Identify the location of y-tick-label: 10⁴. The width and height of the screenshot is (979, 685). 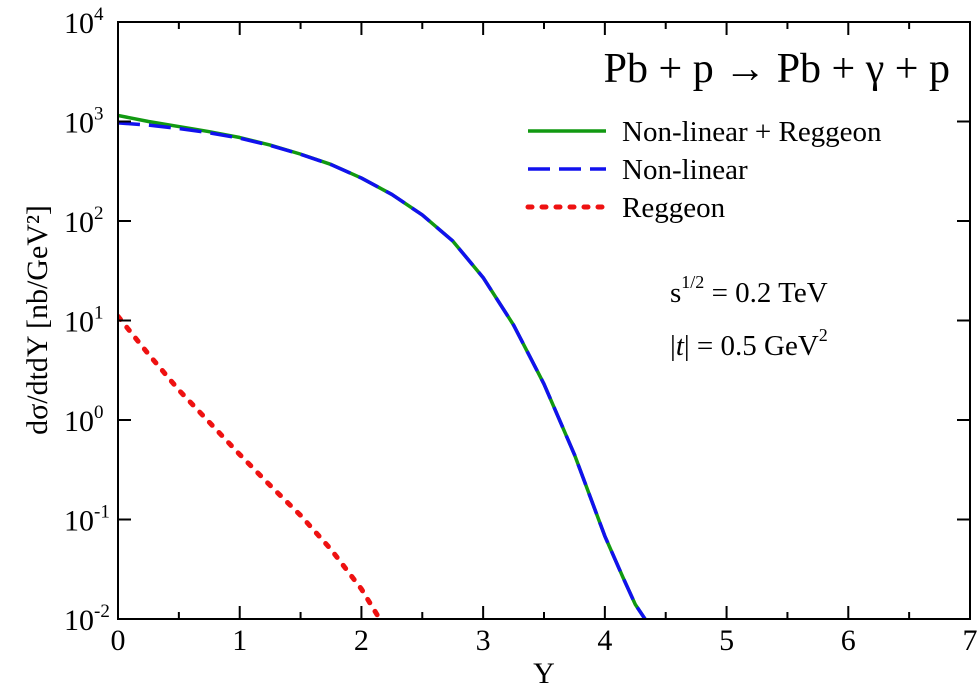
(84, 22).